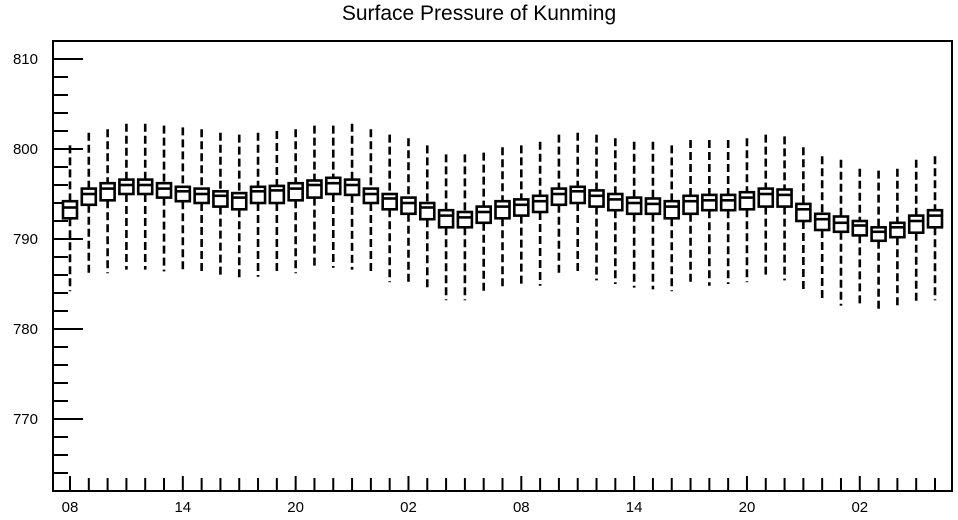 Image resolution: width=958 pixels, height=520 pixels. Describe the element at coordinates (479, 13) in the screenshot. I see `chart-title: Surface Pressure of Kunming` at that location.